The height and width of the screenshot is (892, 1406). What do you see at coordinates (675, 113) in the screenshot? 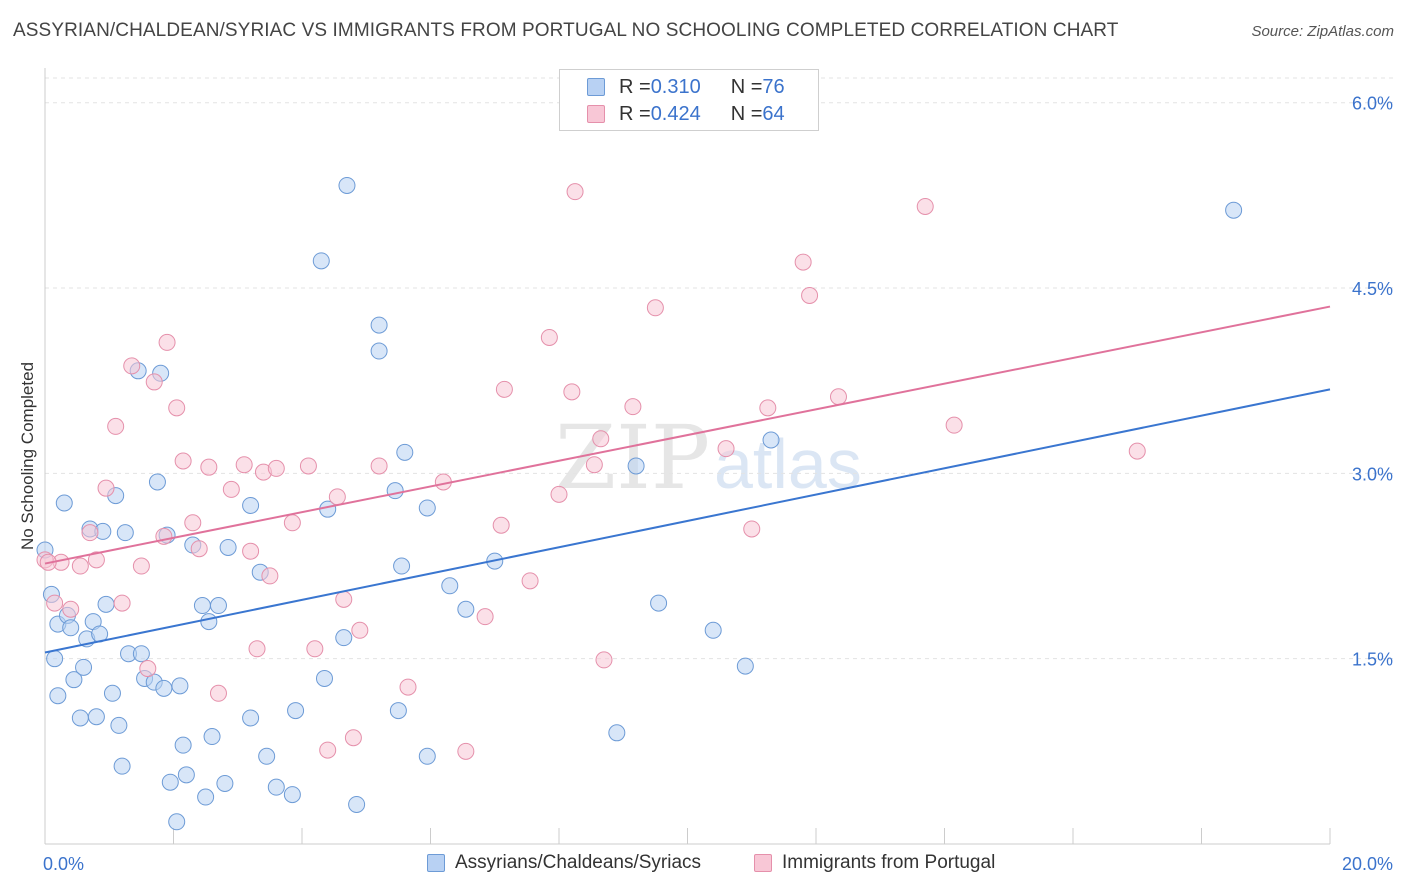
I see `legend-r-value: 0.424` at bounding box center [675, 113].